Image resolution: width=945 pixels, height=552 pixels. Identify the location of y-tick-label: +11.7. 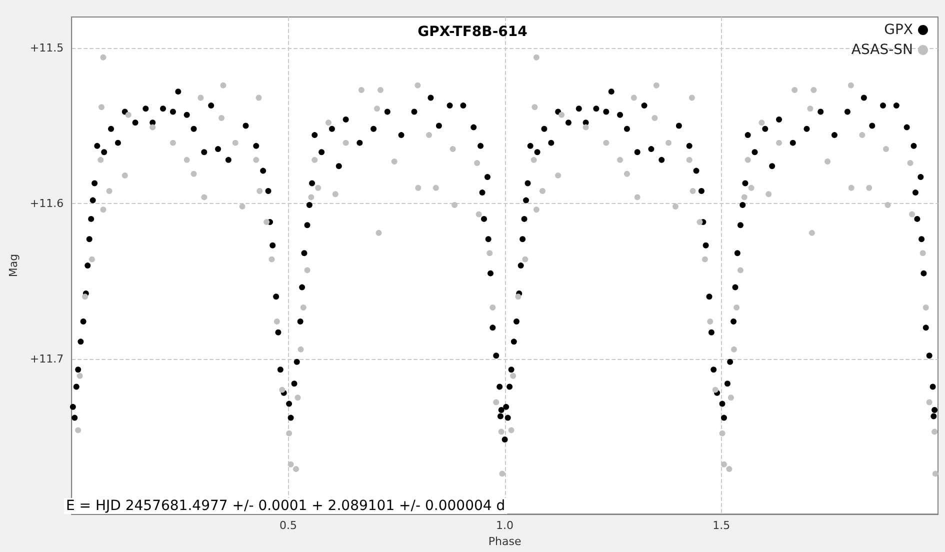
(47, 359).